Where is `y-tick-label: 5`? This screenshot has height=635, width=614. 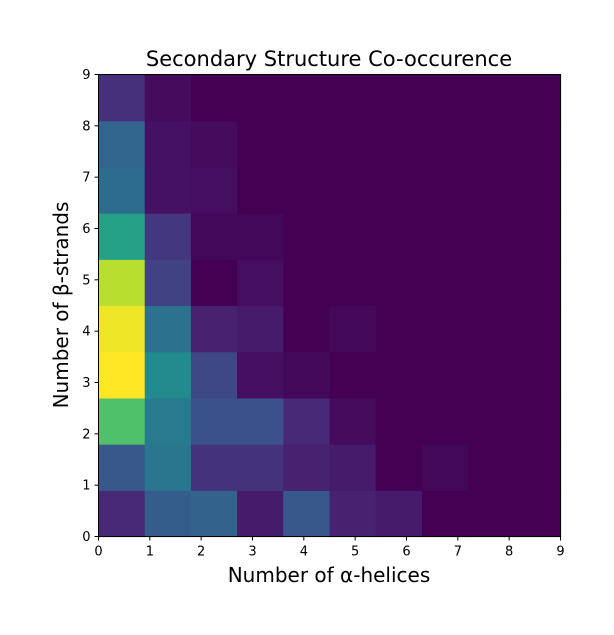 y-tick-label: 5 is located at coordinates (86, 280).